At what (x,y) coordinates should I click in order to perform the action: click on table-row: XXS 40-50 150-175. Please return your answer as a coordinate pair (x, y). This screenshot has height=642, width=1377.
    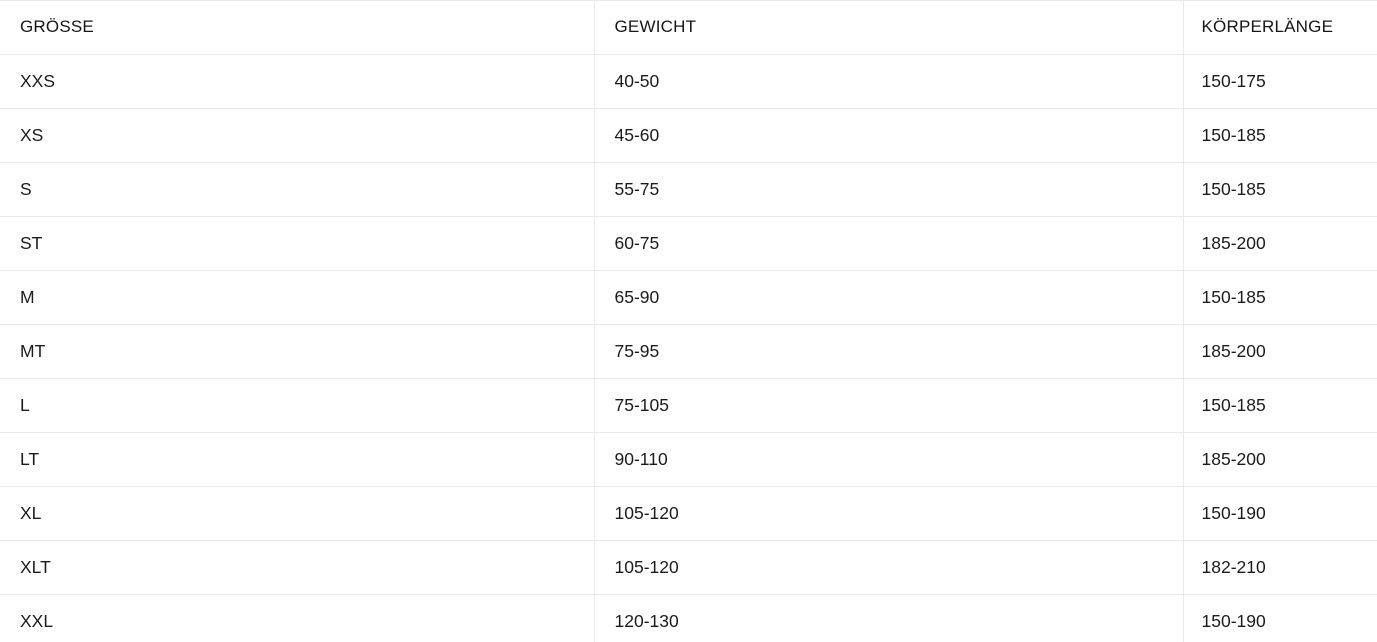
    Looking at the image, I should click on (688, 81).